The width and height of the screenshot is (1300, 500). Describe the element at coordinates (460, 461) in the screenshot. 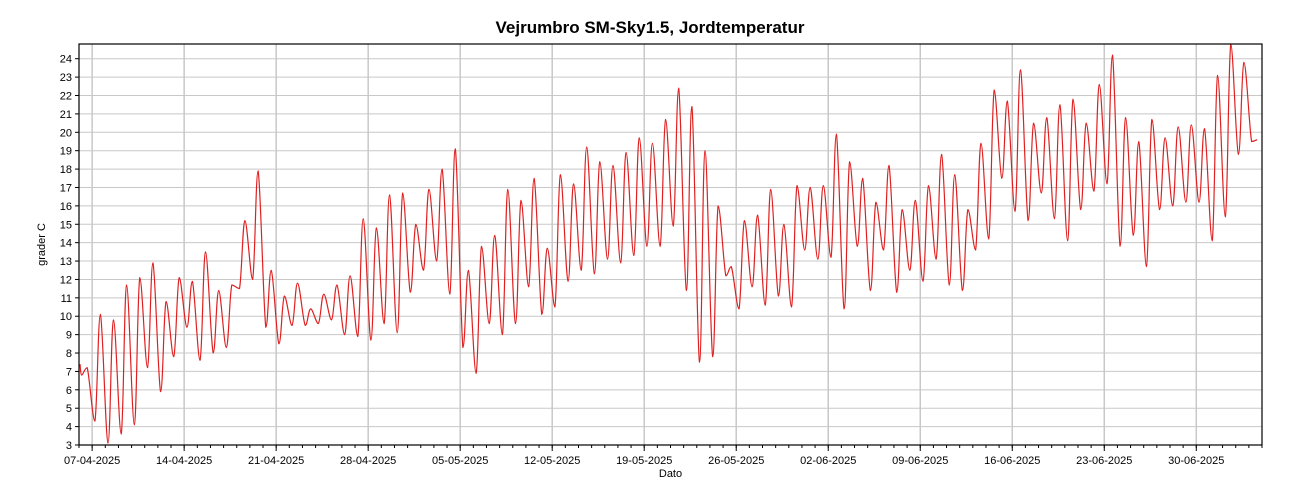

I see `x-tick-label: 05-05-2025` at that location.